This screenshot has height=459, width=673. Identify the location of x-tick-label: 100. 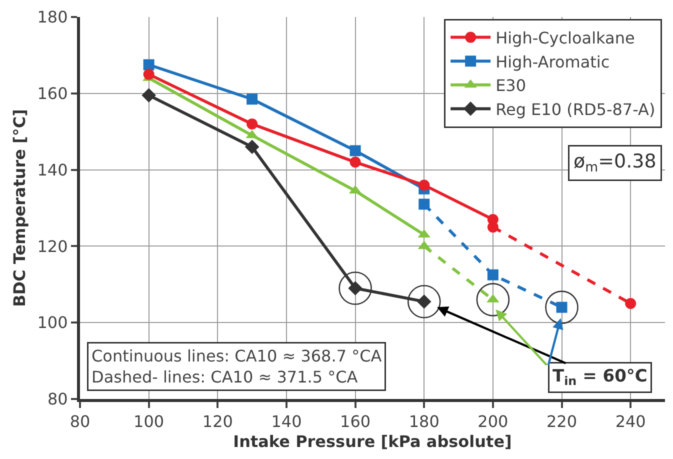
(149, 422).